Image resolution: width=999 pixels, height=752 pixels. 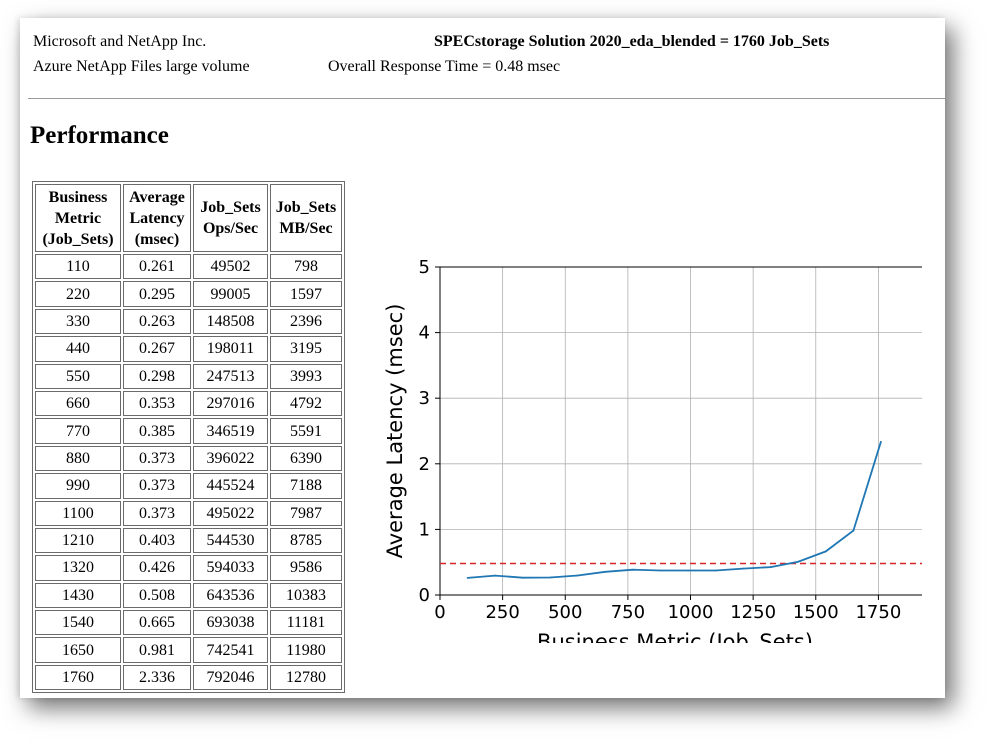 I want to click on table-cell: 1650, so click(x=78, y=650).